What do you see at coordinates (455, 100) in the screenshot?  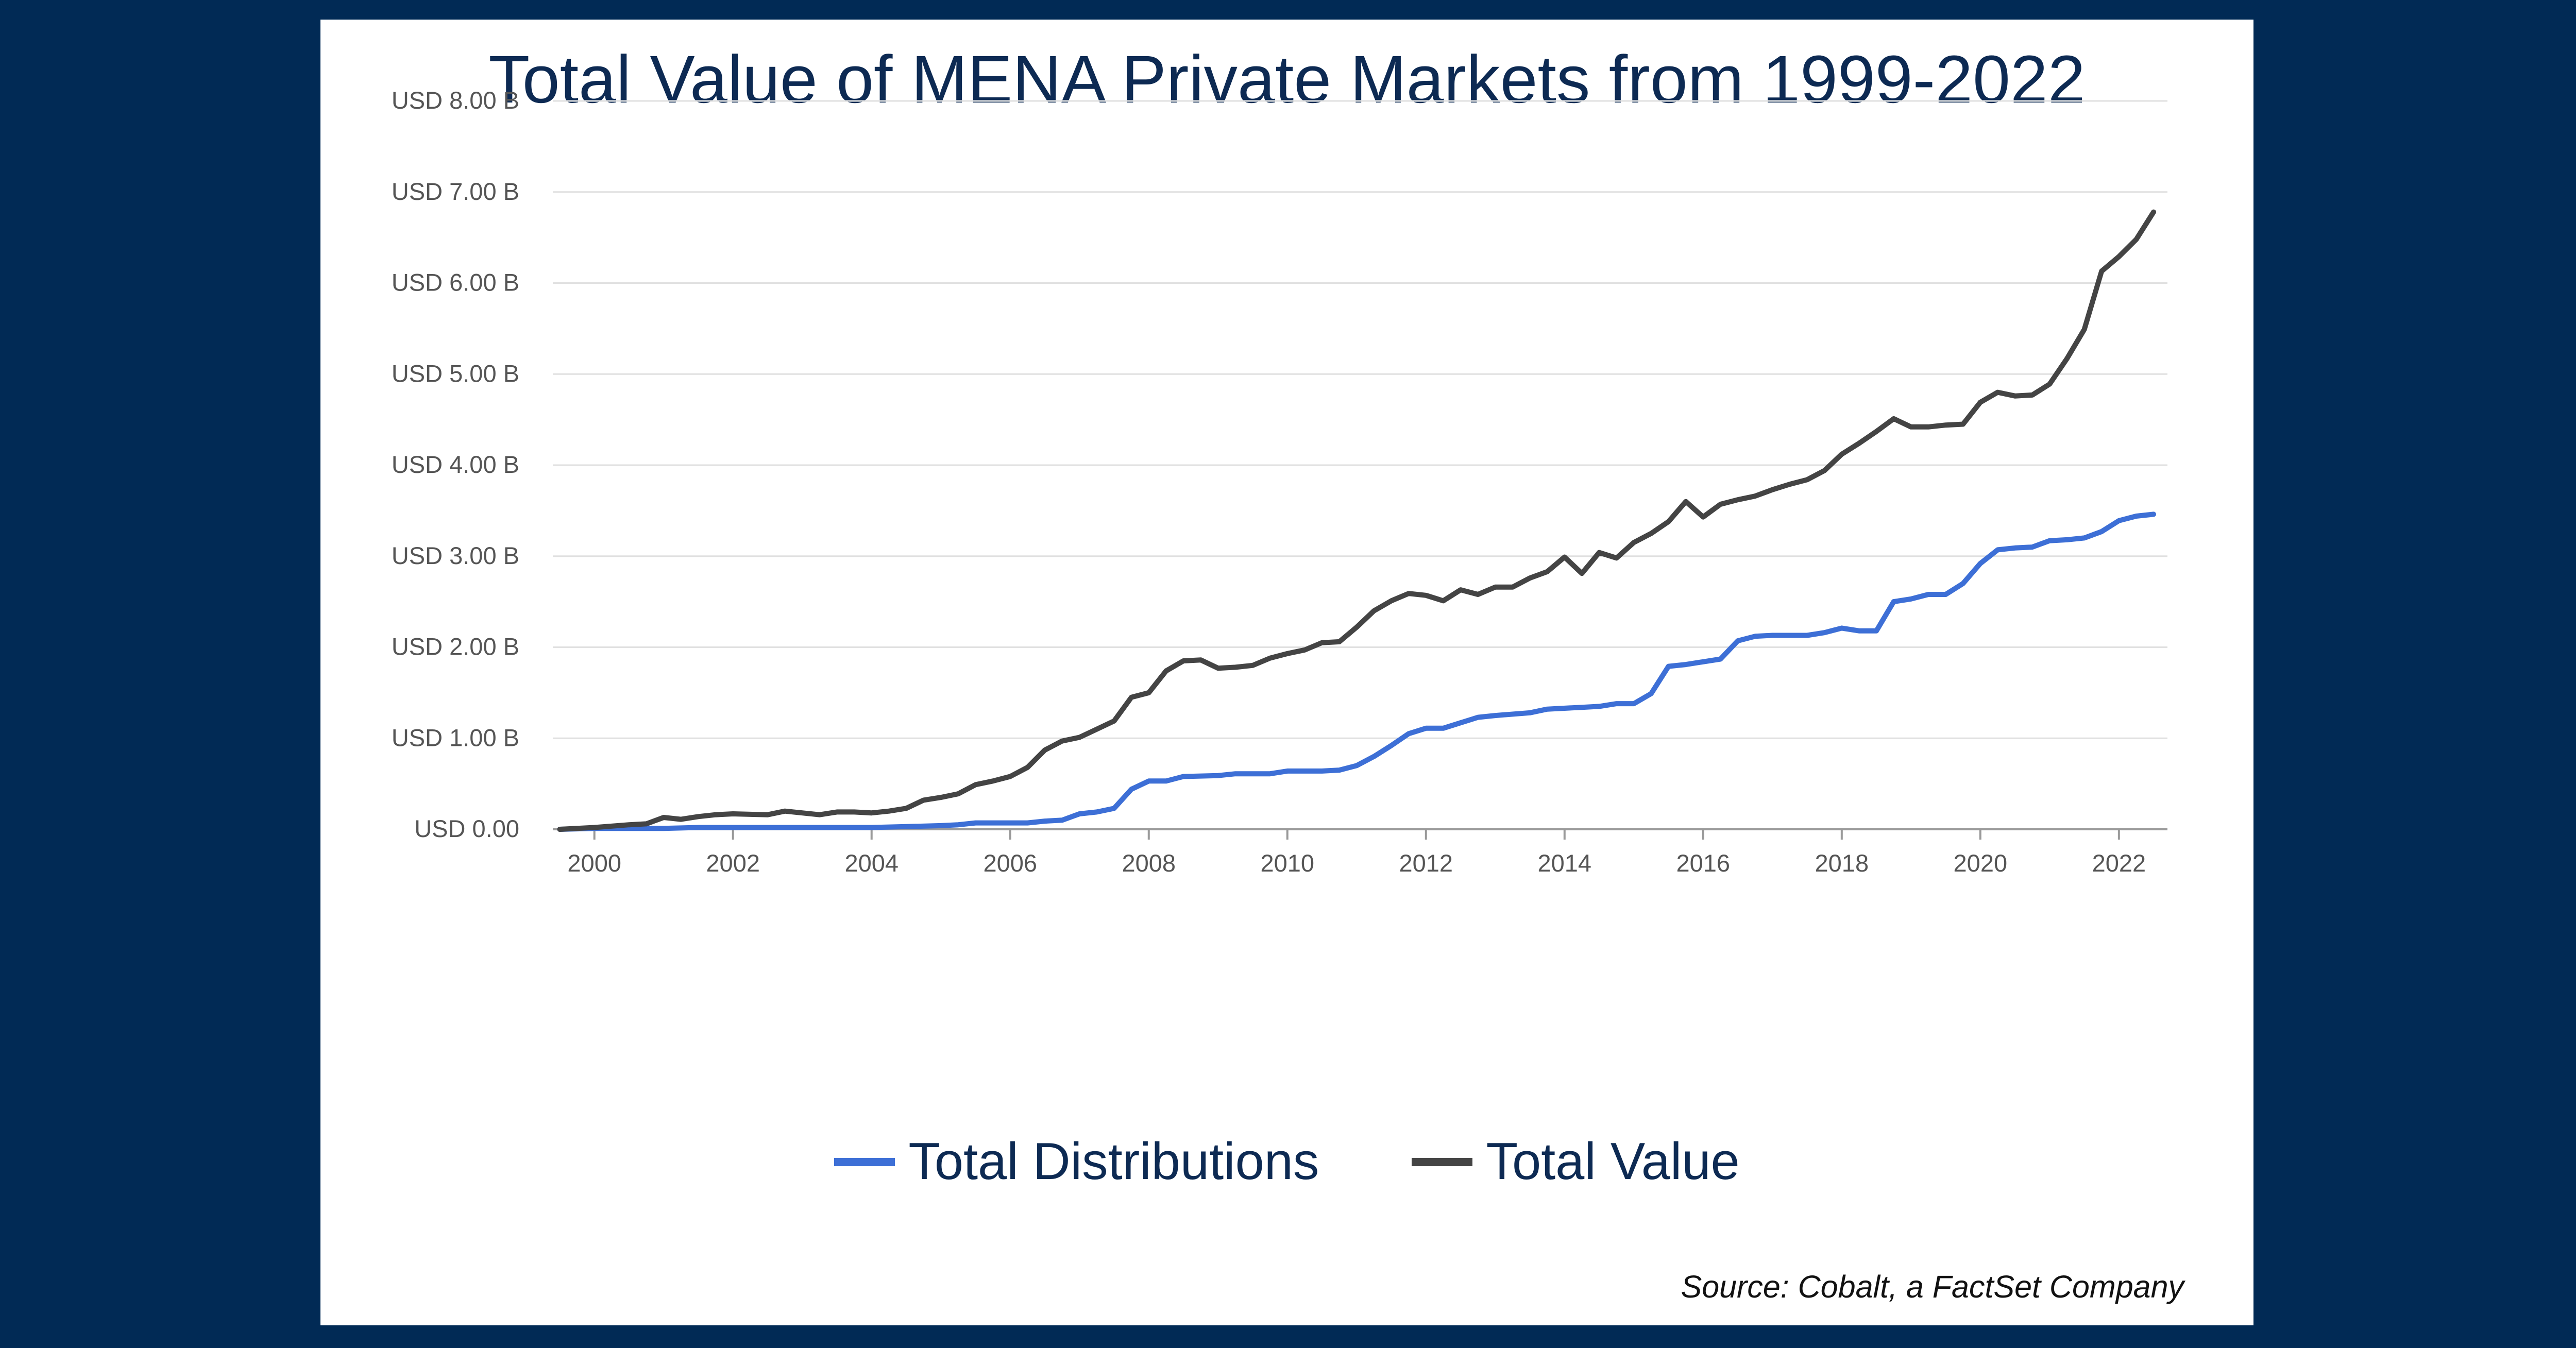 I see `y-tick-label: USD 8.00 B` at bounding box center [455, 100].